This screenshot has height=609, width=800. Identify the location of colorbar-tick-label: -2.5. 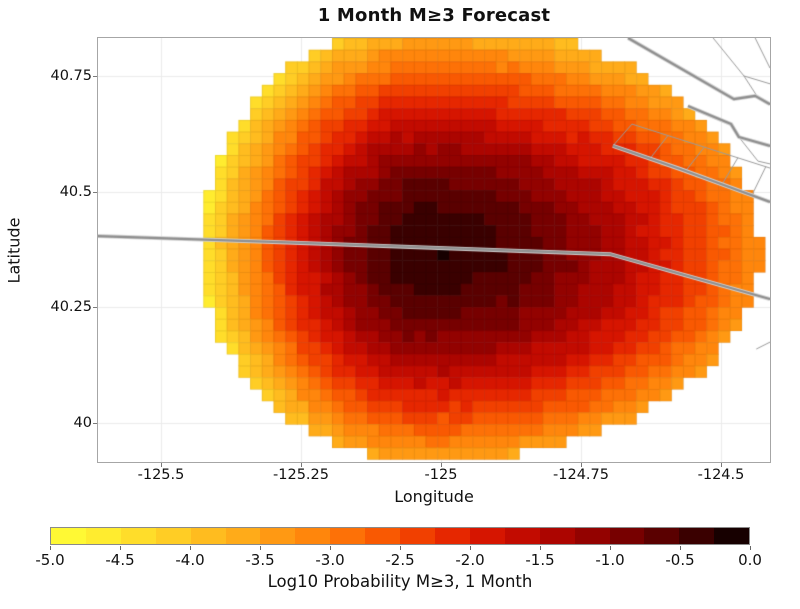
(400, 560).